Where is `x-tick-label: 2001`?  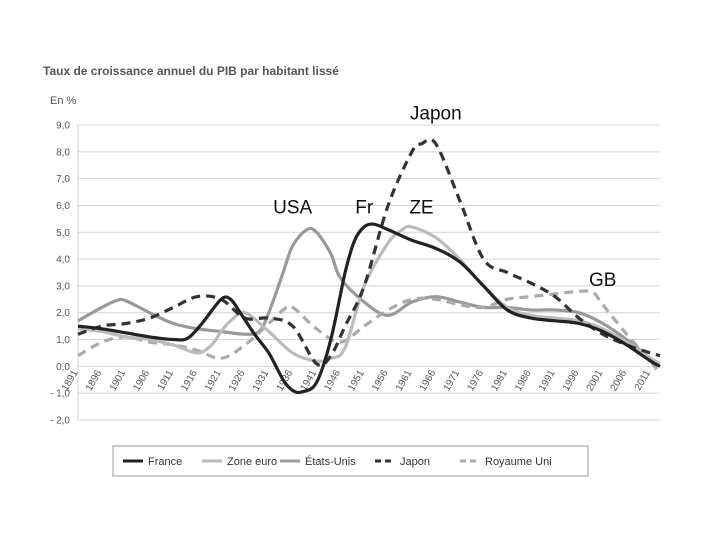 x-tick-label: 2001 is located at coordinates (595, 380).